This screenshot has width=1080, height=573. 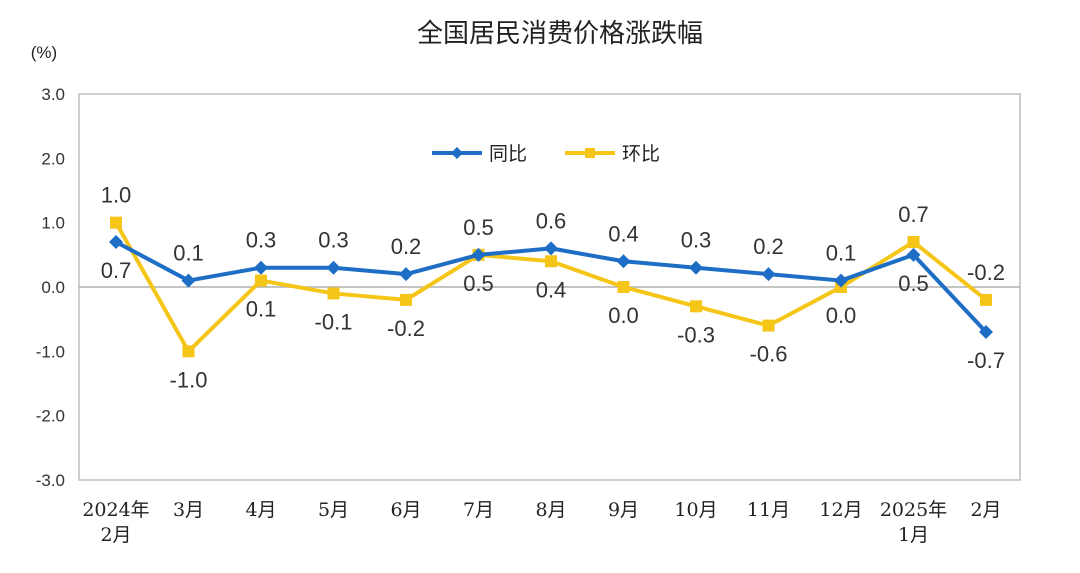 I want to click on x-tick-label: 8月, so click(x=550, y=510).